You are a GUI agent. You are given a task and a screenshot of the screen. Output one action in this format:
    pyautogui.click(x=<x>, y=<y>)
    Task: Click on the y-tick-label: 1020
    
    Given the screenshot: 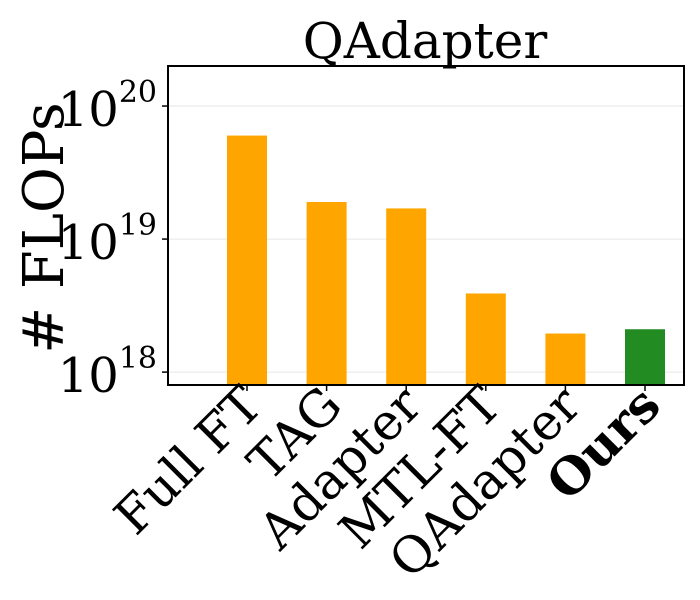 What is the action you would take?
    pyautogui.click(x=107, y=106)
    